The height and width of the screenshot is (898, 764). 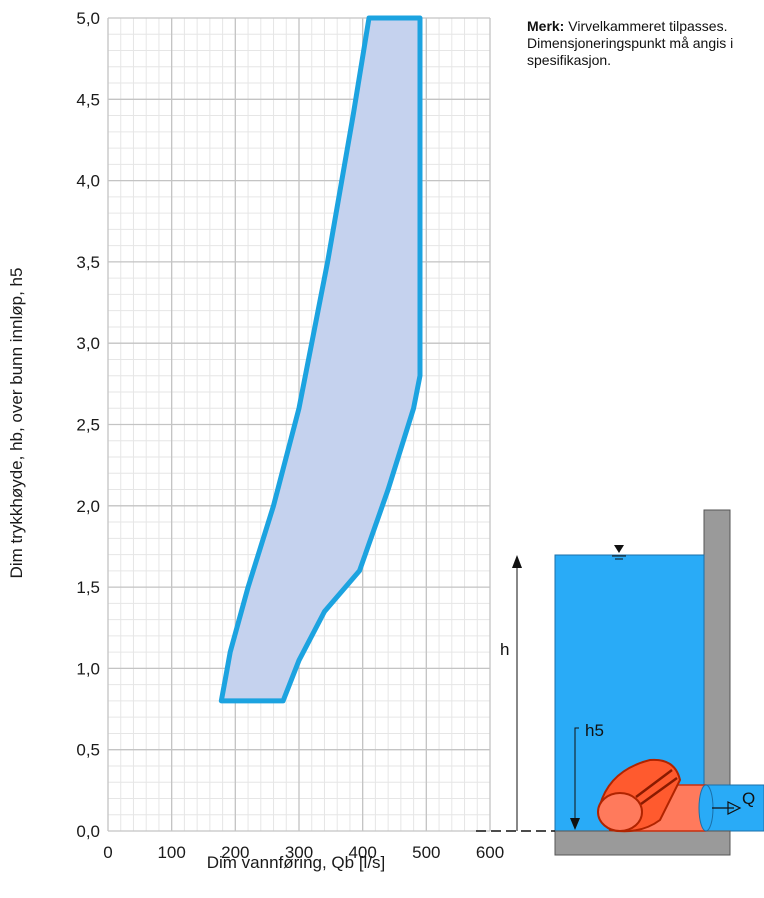 I want to click on vortex-chamber-end, so click(x=620, y=812).